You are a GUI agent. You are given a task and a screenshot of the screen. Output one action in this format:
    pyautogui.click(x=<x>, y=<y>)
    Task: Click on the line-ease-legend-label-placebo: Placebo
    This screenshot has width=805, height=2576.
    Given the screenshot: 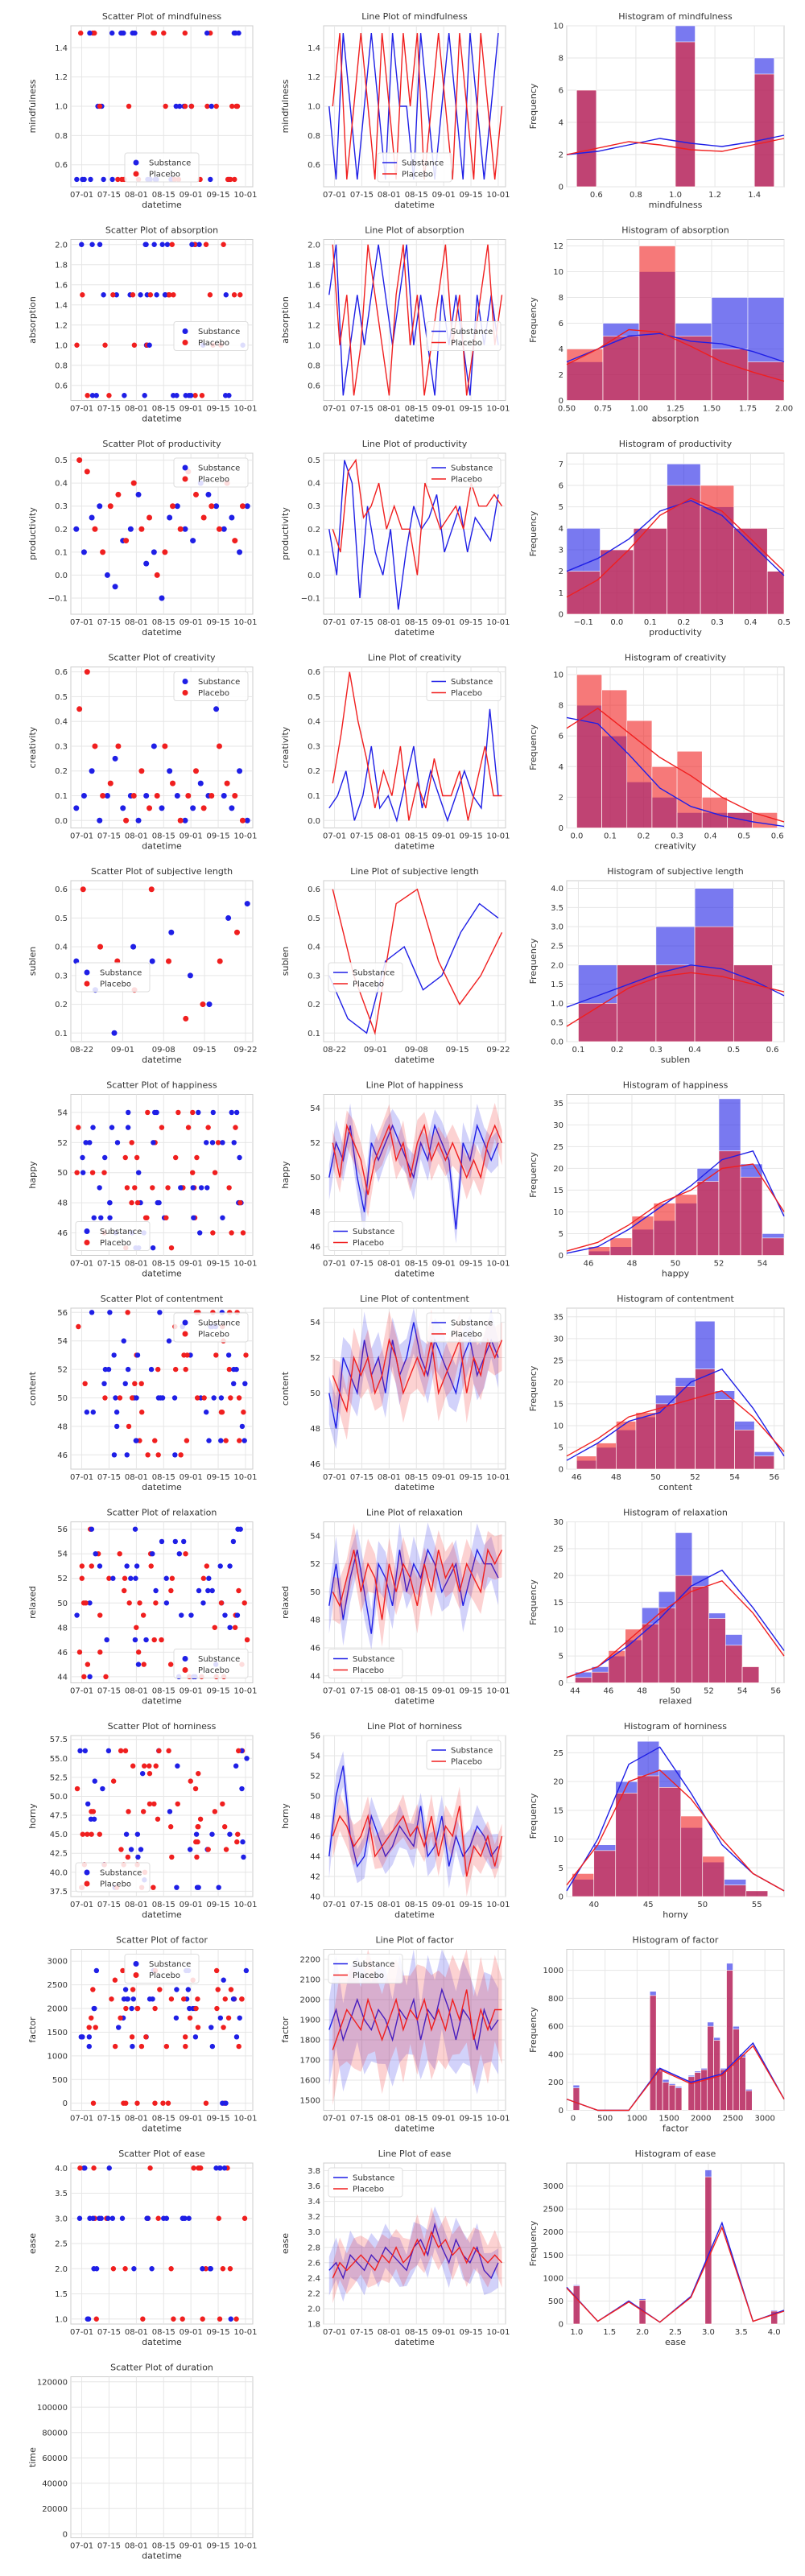 What is the action you would take?
    pyautogui.click(x=368, y=2190)
    